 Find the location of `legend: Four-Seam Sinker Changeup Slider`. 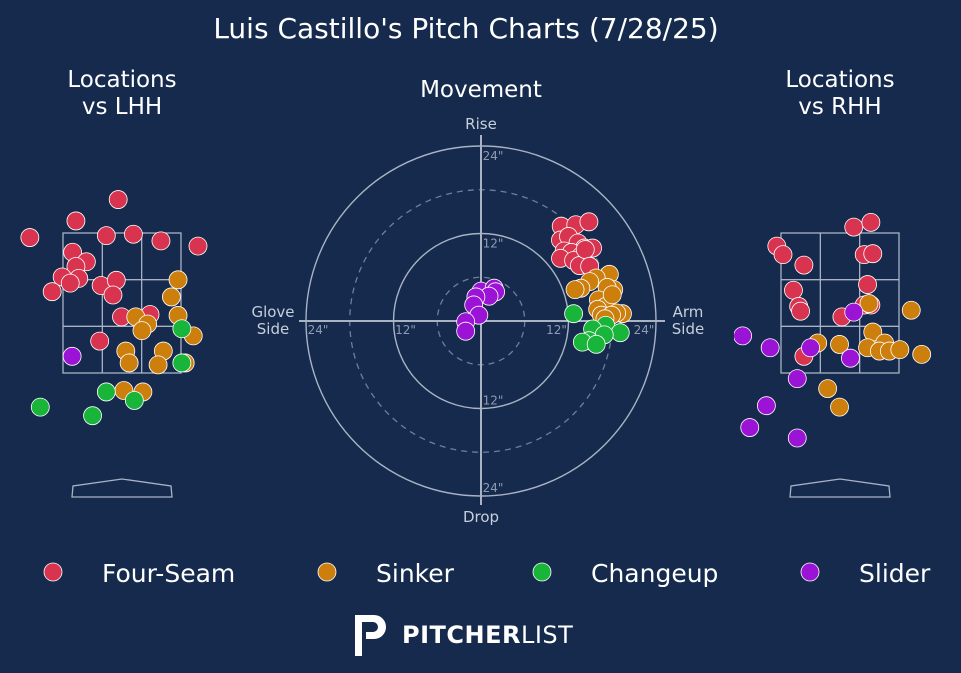

legend: Four-Seam Sinker Changeup Slider is located at coordinates (487, 573).